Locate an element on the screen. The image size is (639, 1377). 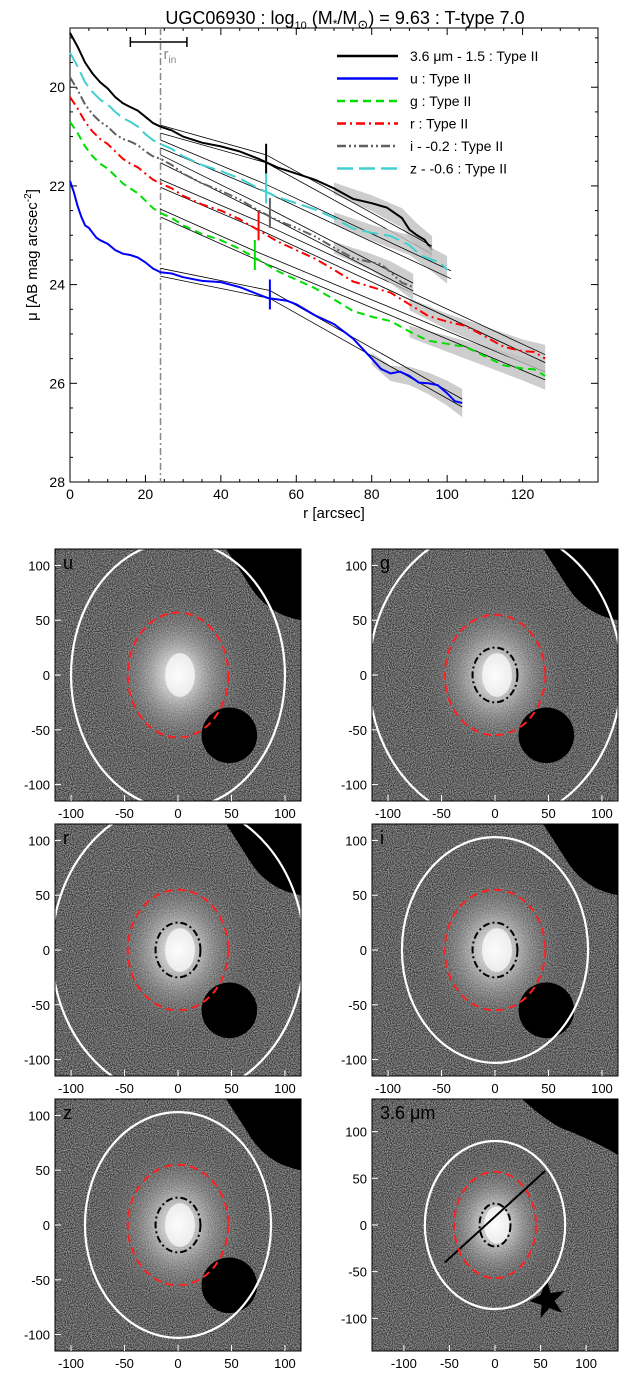
legend-label: r : Type II is located at coordinates (439, 124).